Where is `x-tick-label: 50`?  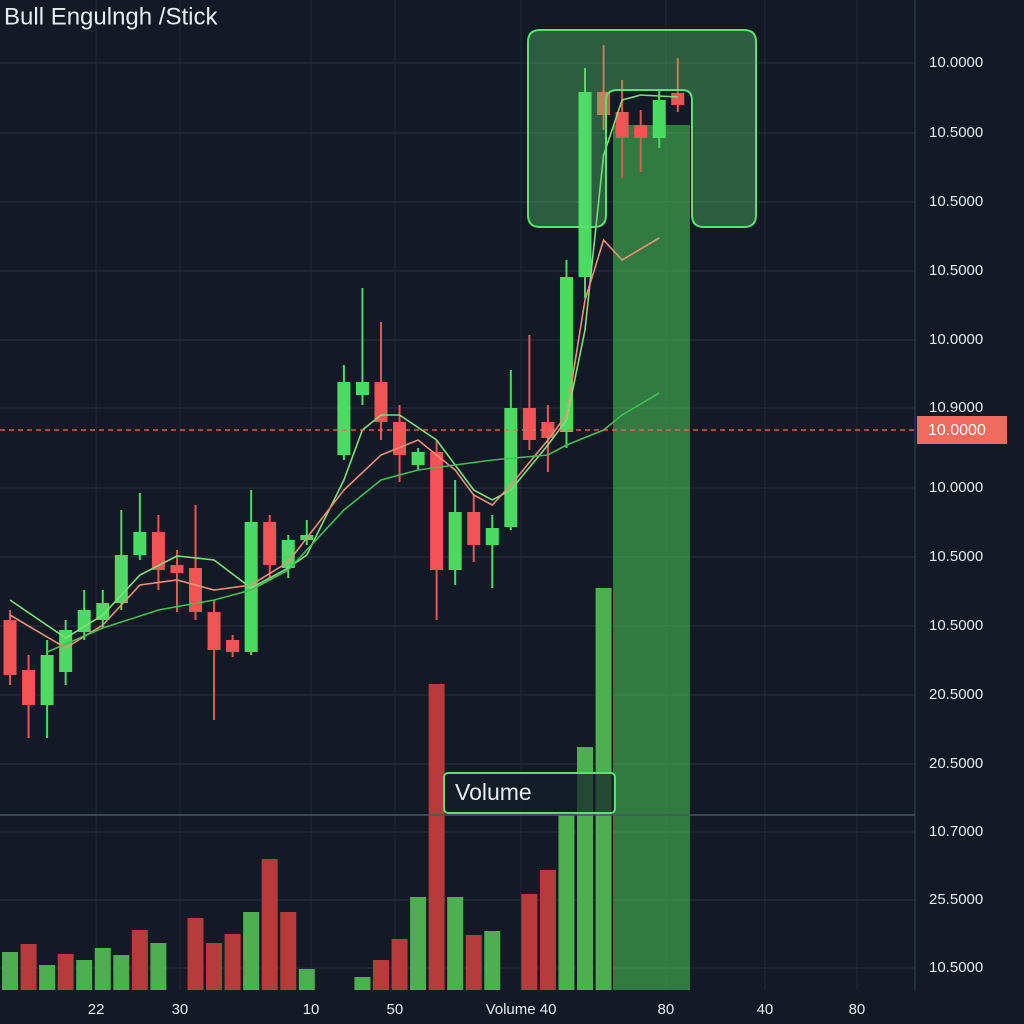 x-tick-label: 50 is located at coordinates (395, 1009).